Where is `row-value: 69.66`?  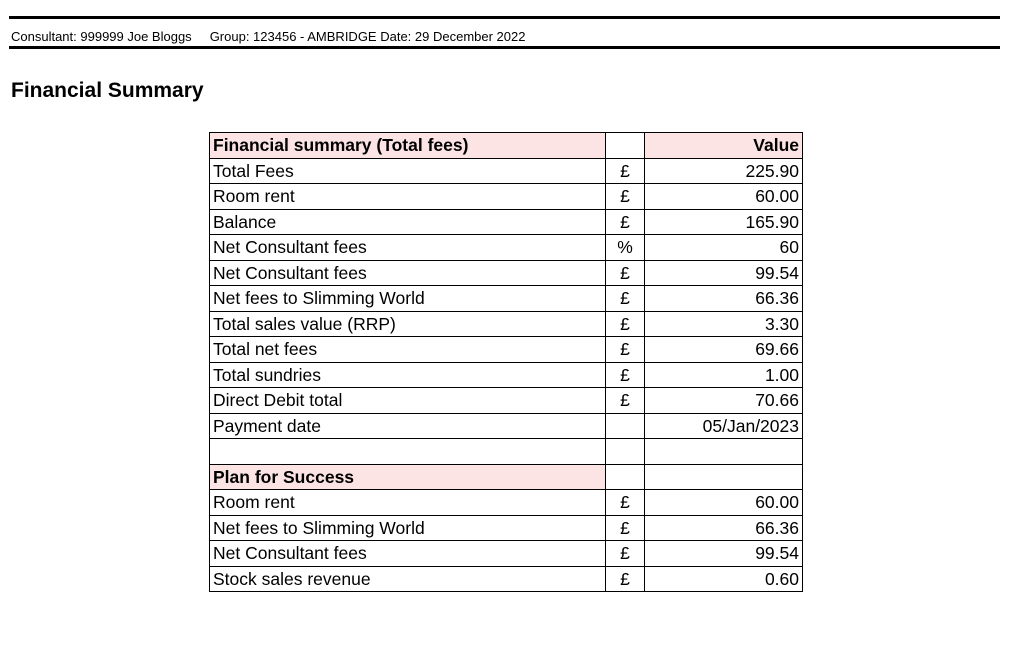
row-value: 69.66 is located at coordinates (723, 349).